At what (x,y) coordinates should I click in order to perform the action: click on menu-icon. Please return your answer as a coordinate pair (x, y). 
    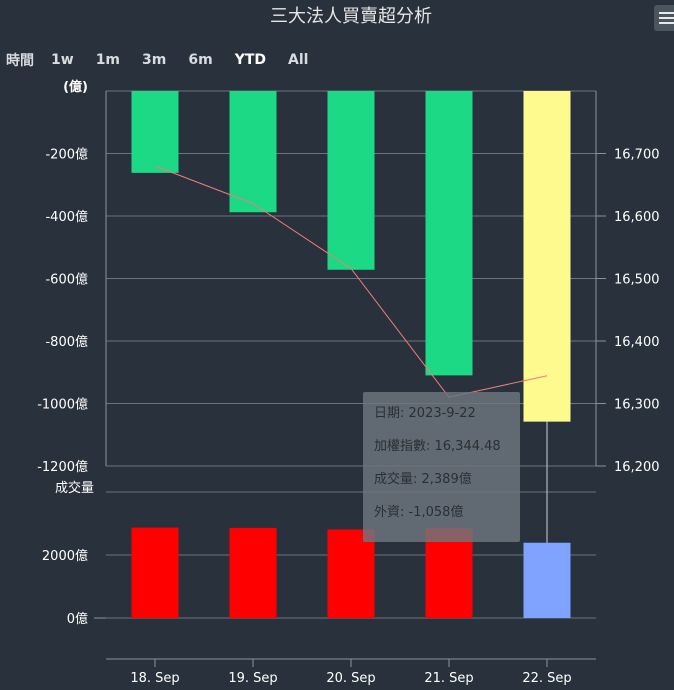
    Looking at the image, I should click on (664, 18).